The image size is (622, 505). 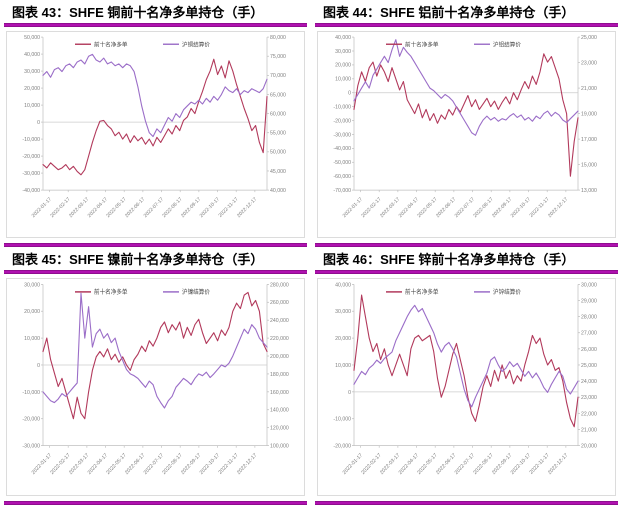 What do you see at coordinates (142, 292) in the screenshot?
I see `legend: 前十名净多单 沪镍结算价` at bounding box center [142, 292].